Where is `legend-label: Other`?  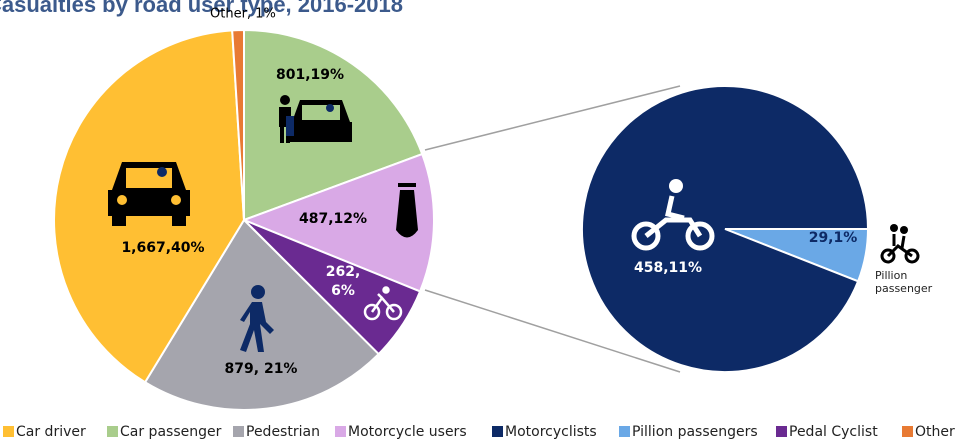
legend-label: Other is located at coordinates (935, 432).